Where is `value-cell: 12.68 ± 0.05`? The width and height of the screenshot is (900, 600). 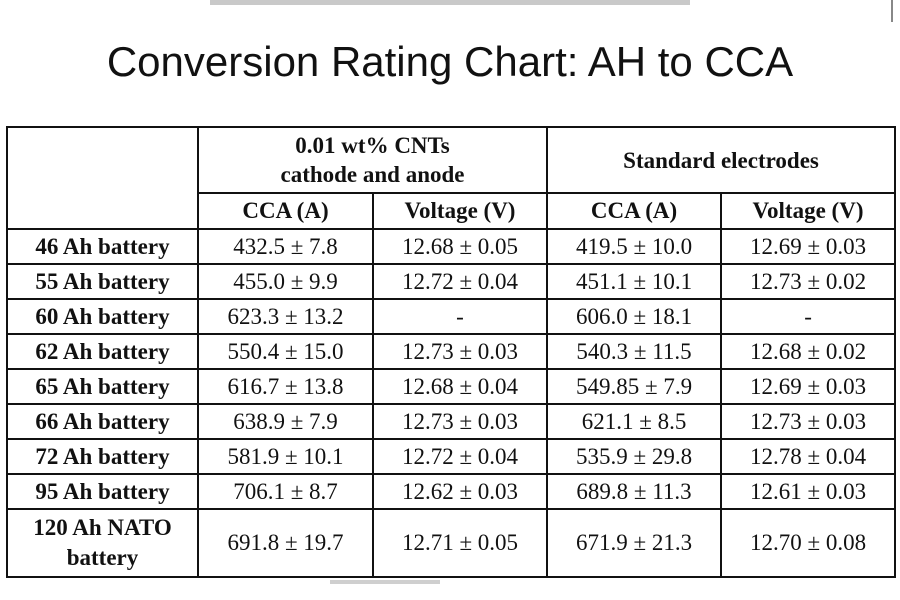 value-cell: 12.68 ± 0.05 is located at coordinates (460, 246).